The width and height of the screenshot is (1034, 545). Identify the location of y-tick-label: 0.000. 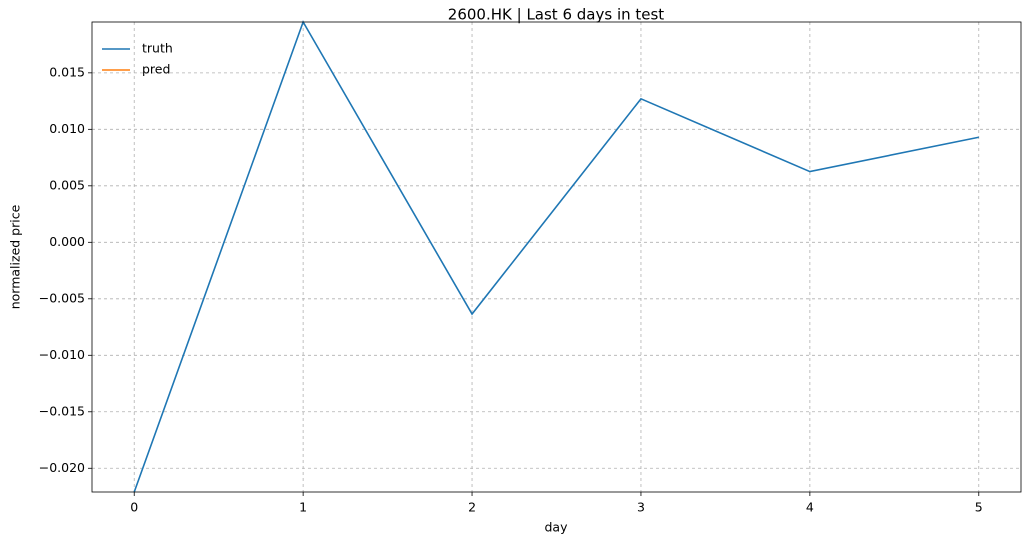
(67, 241).